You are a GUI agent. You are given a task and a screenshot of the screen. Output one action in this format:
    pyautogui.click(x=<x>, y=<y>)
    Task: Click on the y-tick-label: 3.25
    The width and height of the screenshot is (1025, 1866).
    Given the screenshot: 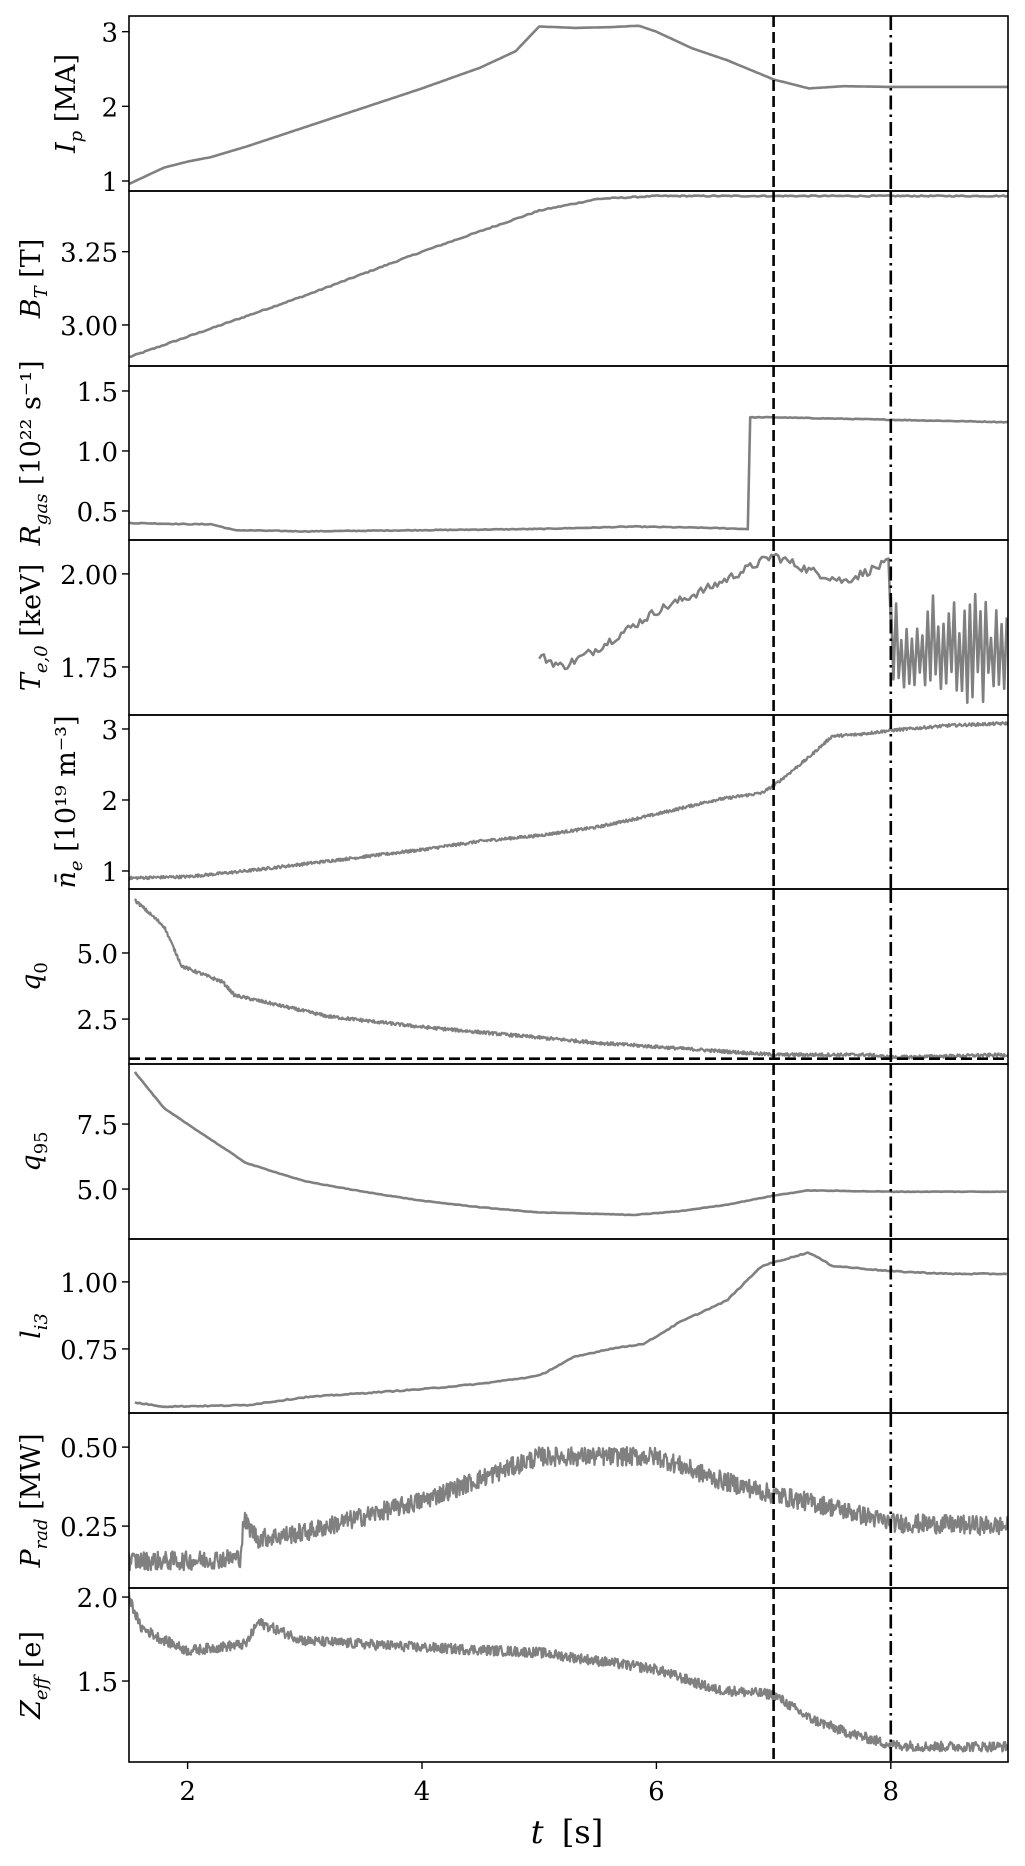 What is the action you would take?
    pyautogui.click(x=89, y=254)
    